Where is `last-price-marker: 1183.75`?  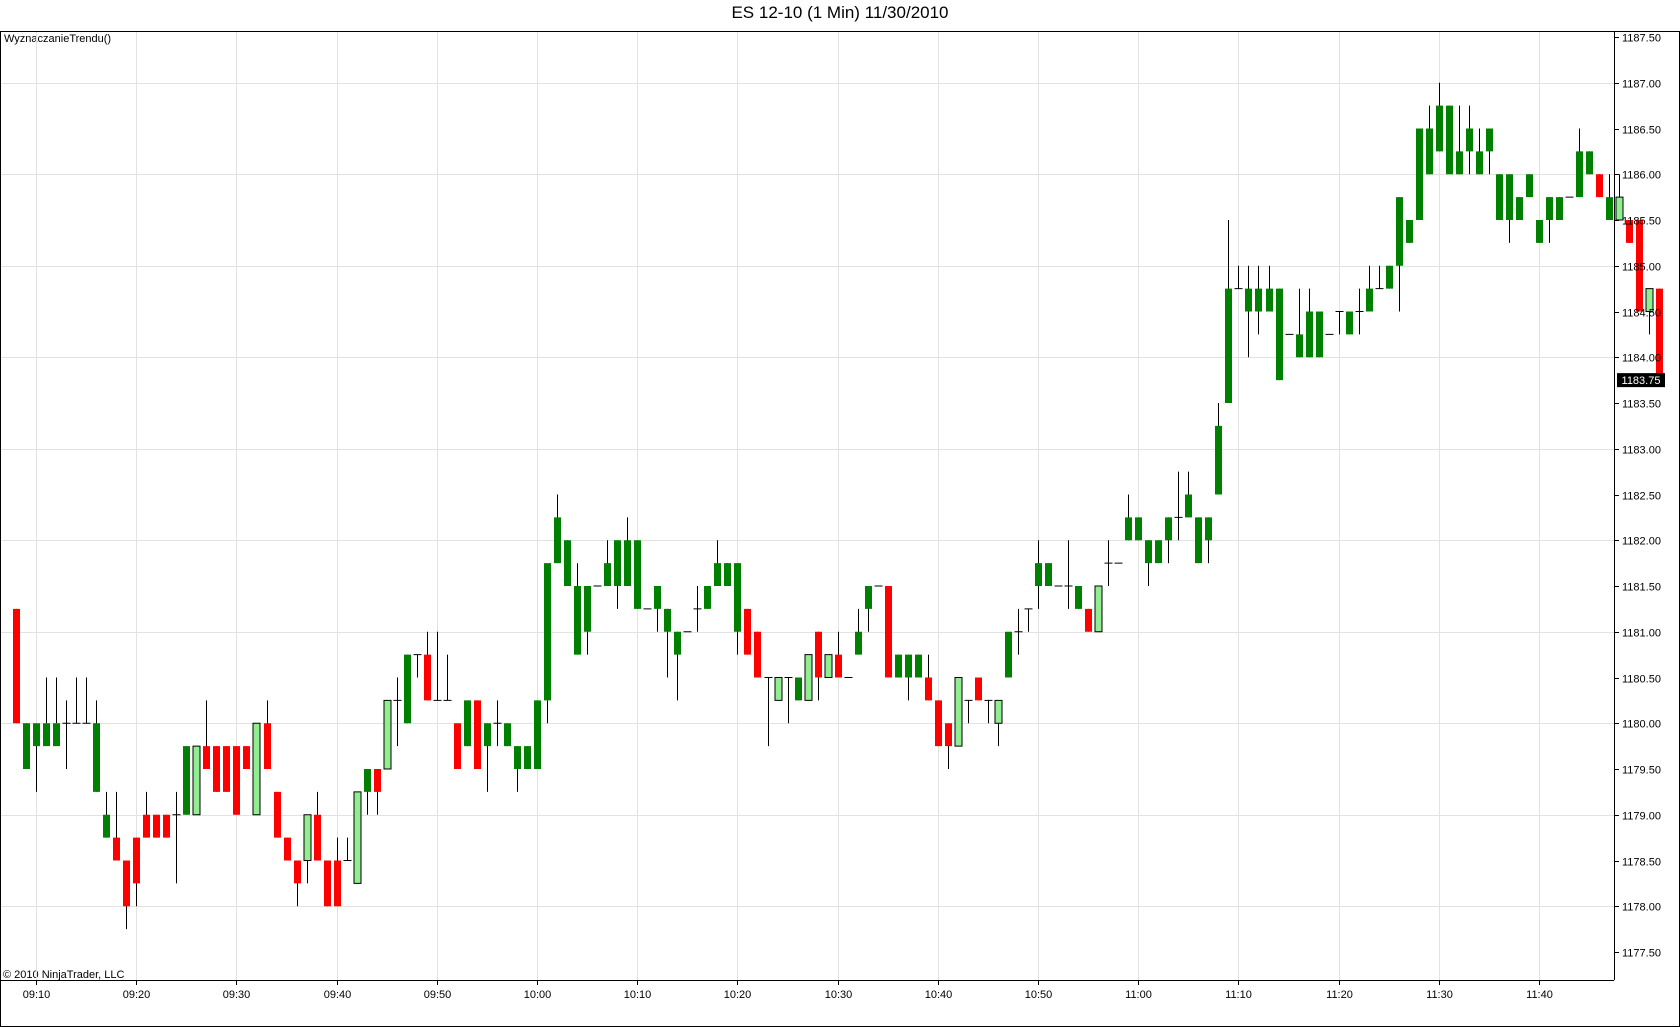
last-price-marker: 1183.75 is located at coordinates (1641, 380).